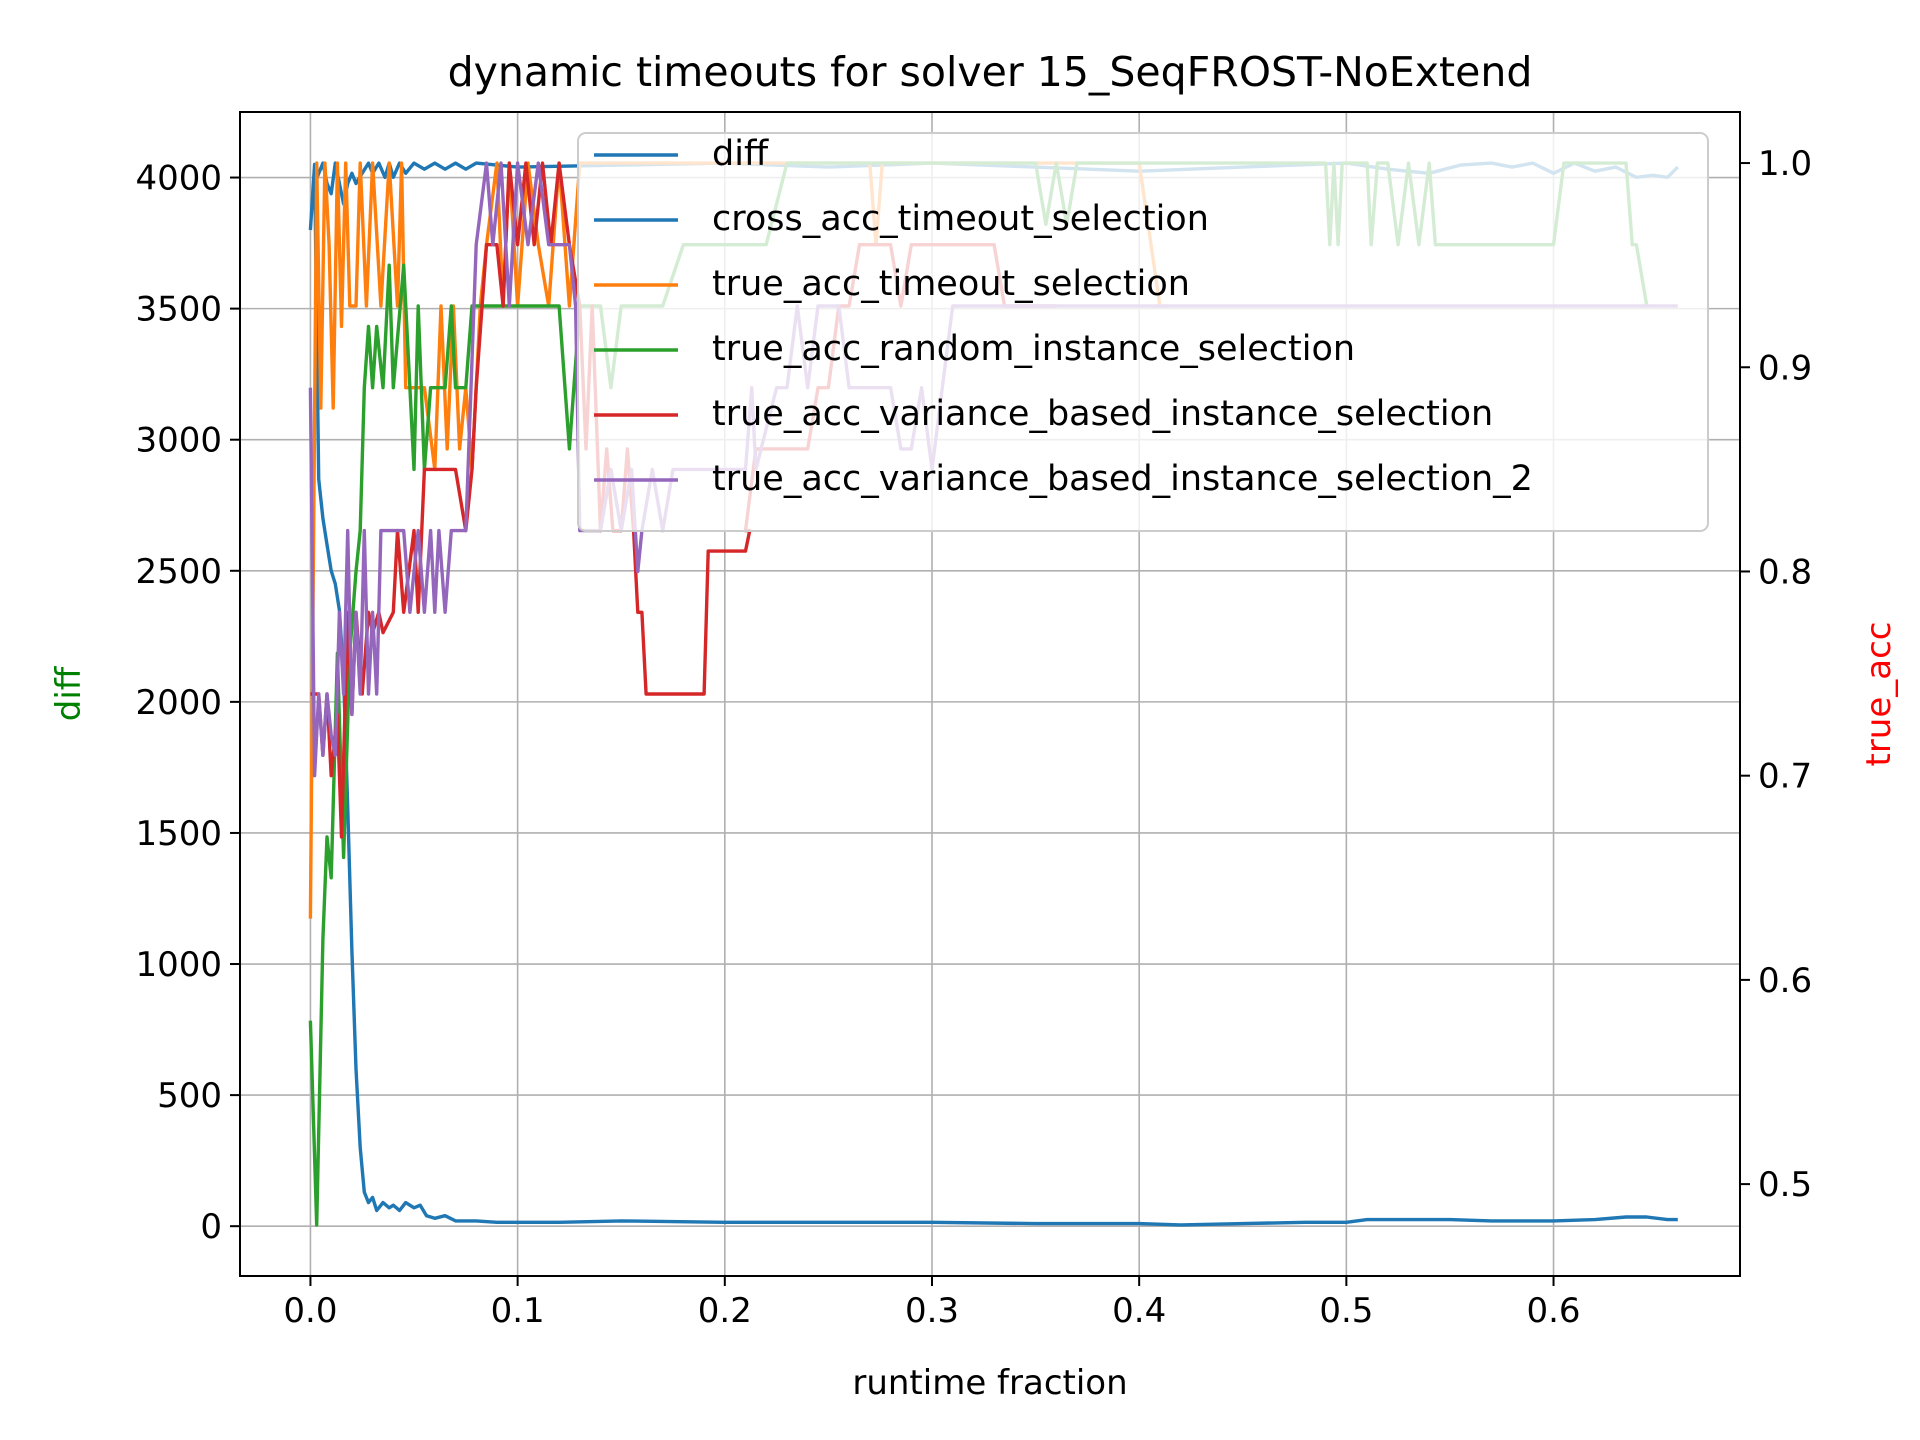  I want to click on legend-entry: true_acc_timeout_selection, so click(951, 284).